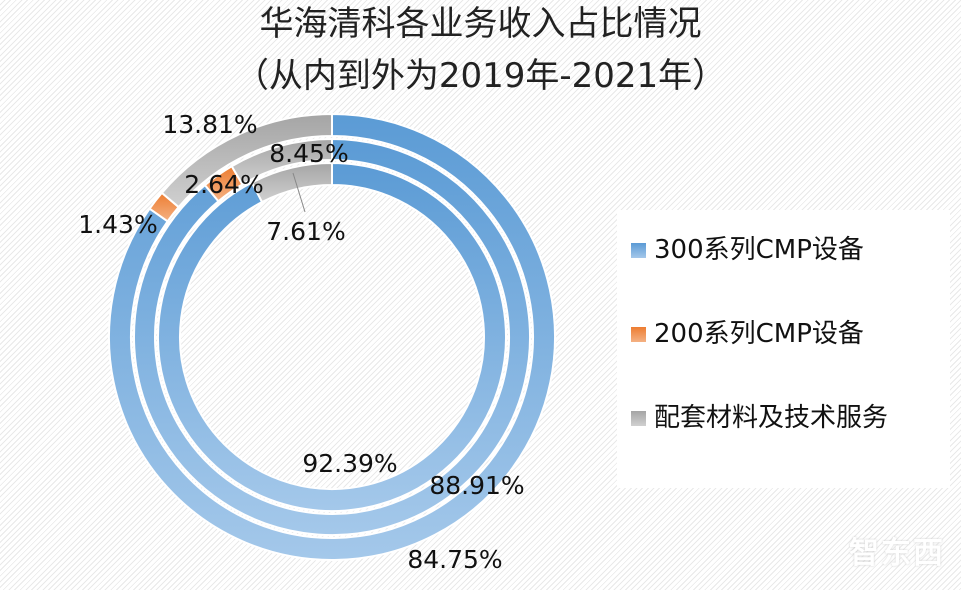 The width and height of the screenshot is (961, 590). What do you see at coordinates (771, 418) in the screenshot?
I see `legend-label: 配套材料及技术服务` at bounding box center [771, 418].